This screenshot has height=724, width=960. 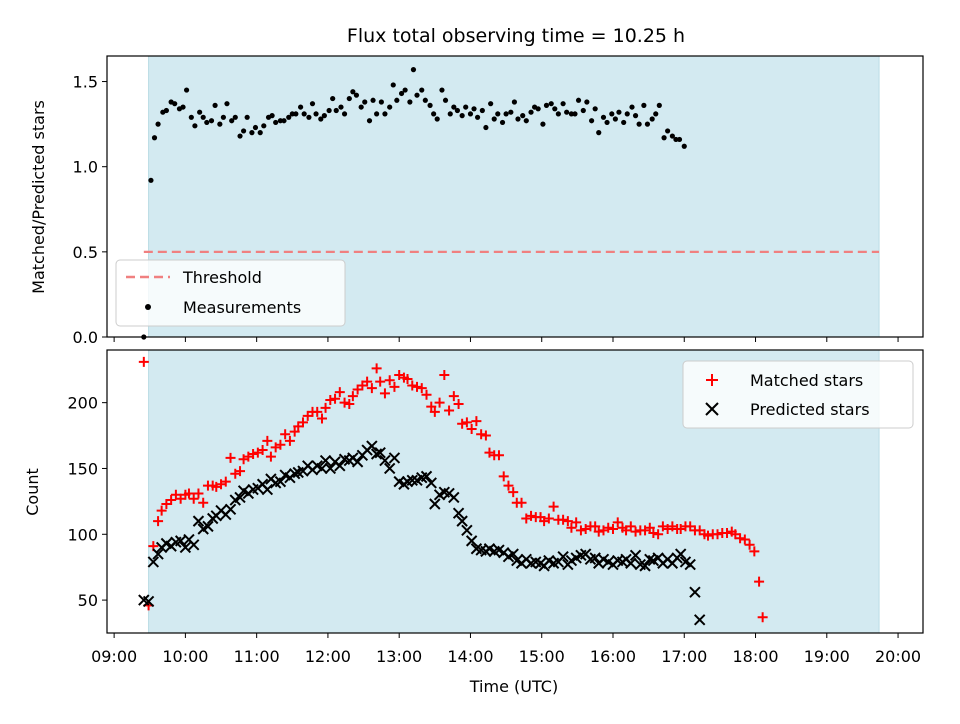 What do you see at coordinates (88, 600) in the screenshot?
I see `y-tick-label: 50` at bounding box center [88, 600].